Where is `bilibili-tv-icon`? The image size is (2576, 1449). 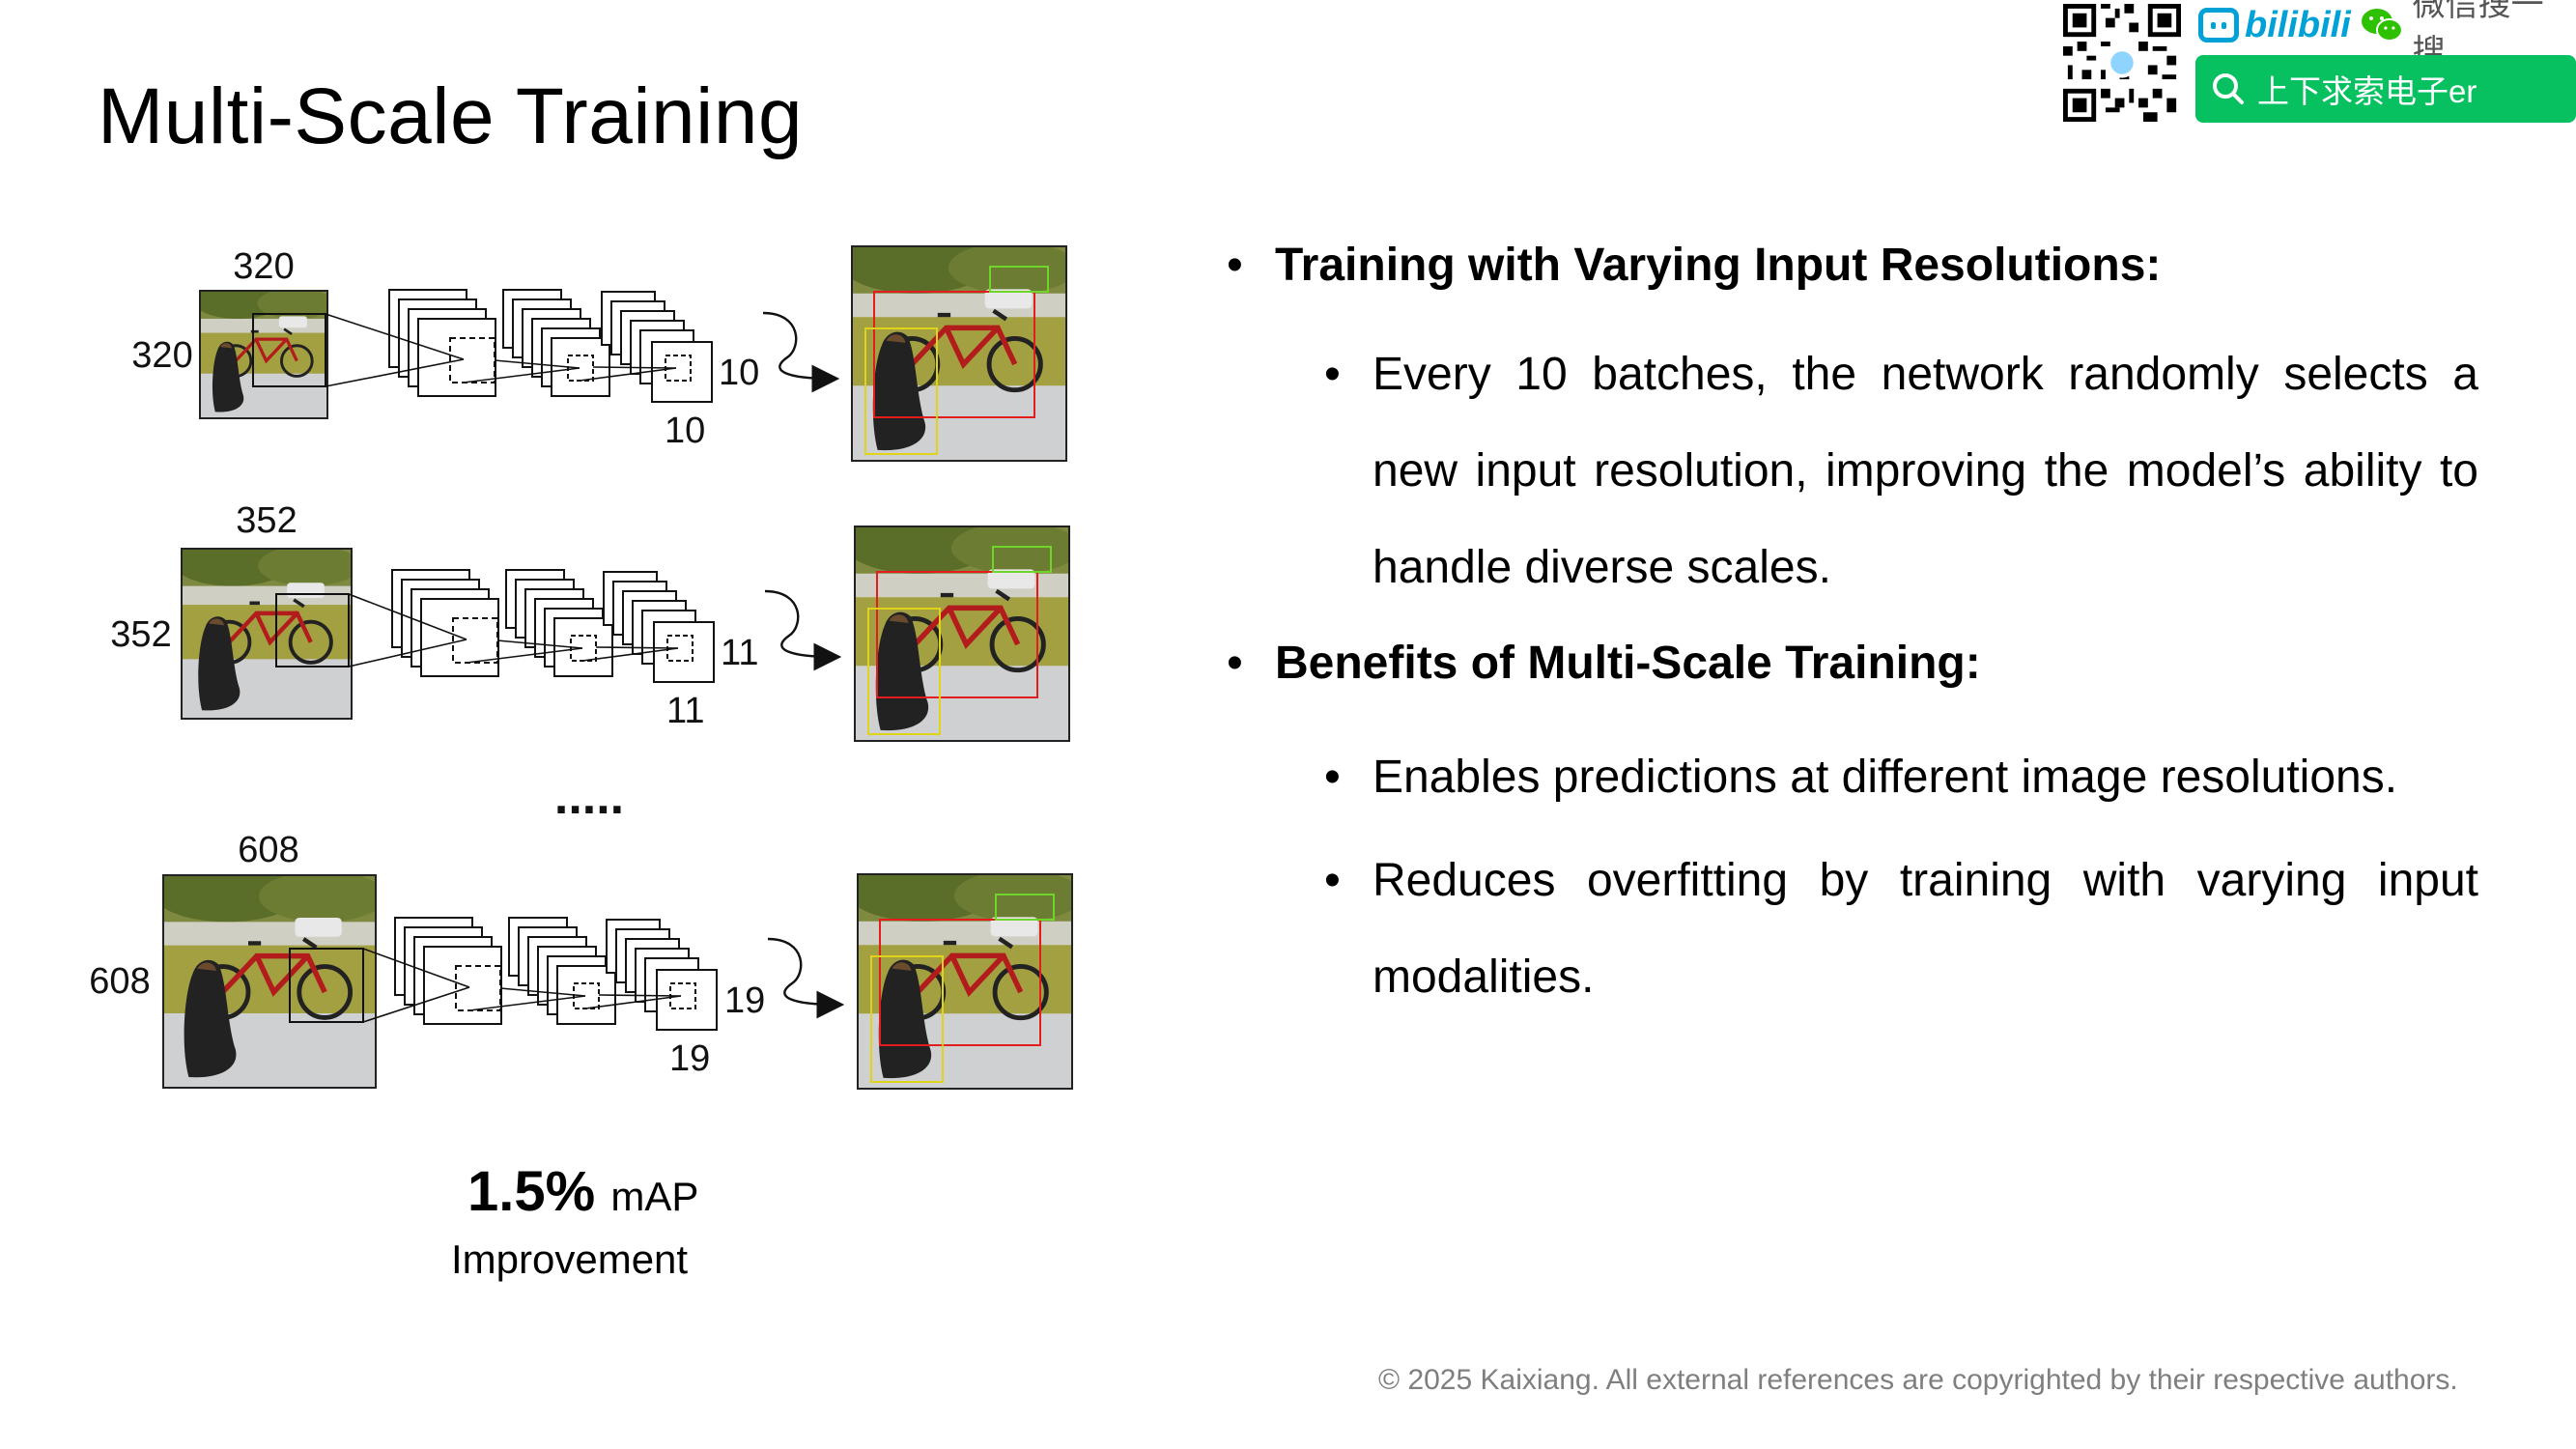 bilibili-tv-icon is located at coordinates (2218, 25).